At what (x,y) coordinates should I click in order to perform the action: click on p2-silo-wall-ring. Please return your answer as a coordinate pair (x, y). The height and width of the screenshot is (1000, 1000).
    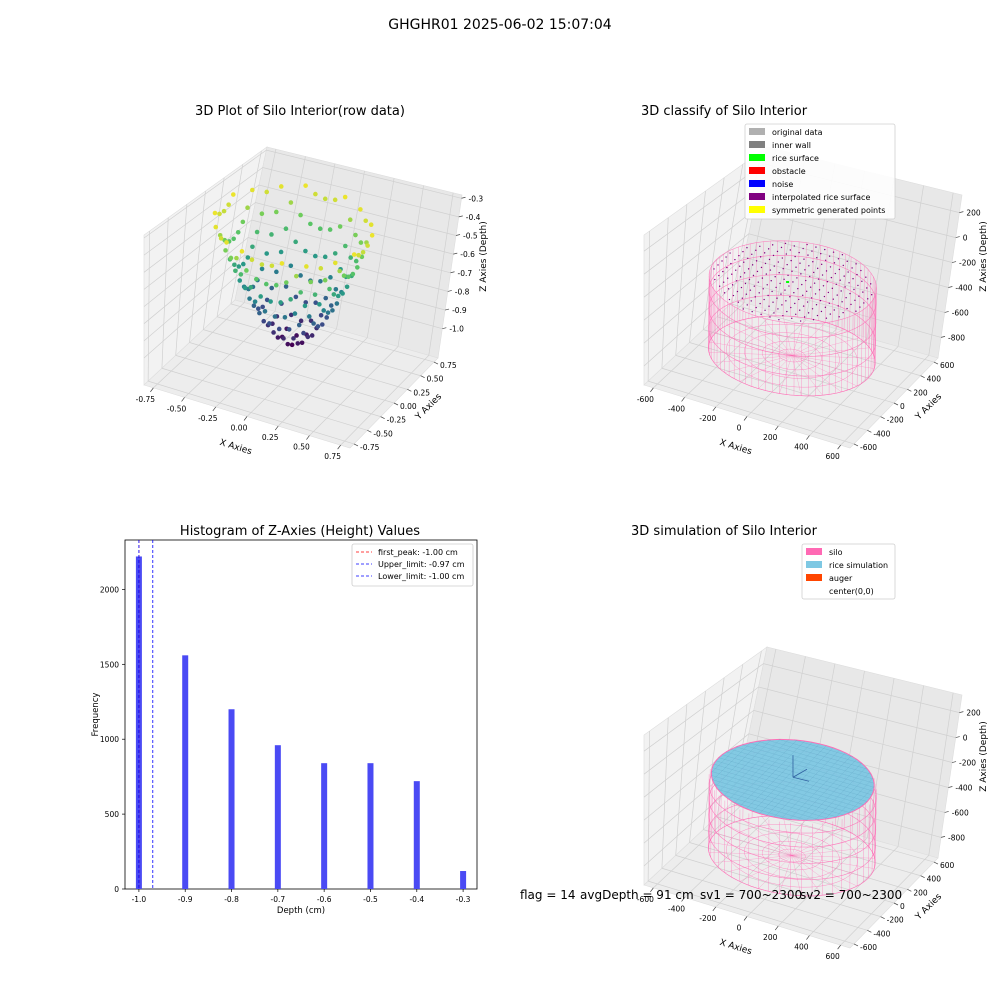
    Looking at the image, I should click on (792, 356).